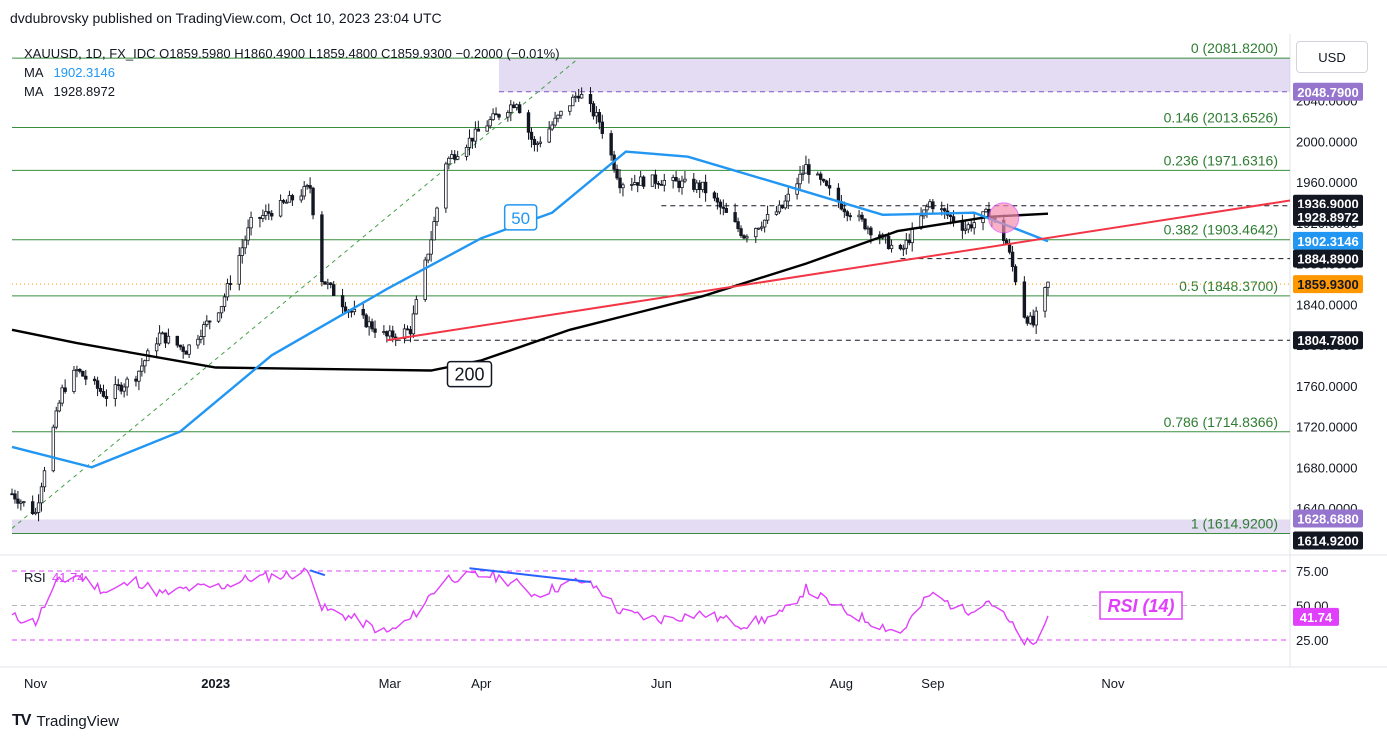 This screenshot has width=1387, height=744. Describe the element at coordinates (1221, 118) in the screenshot. I see `fib-label: 0.146 (2013.6526)` at that location.